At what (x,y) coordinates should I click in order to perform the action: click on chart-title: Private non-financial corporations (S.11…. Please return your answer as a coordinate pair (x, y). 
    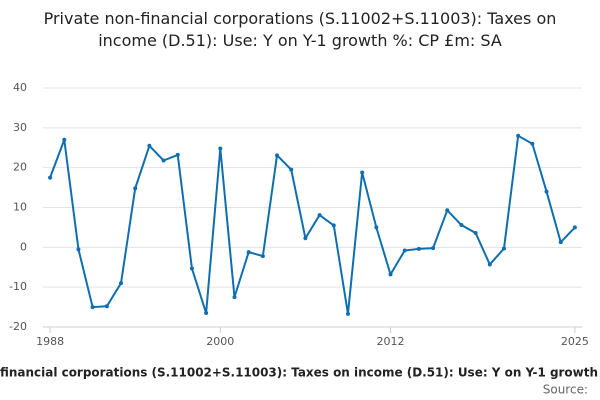
    Looking at the image, I should click on (300, 29).